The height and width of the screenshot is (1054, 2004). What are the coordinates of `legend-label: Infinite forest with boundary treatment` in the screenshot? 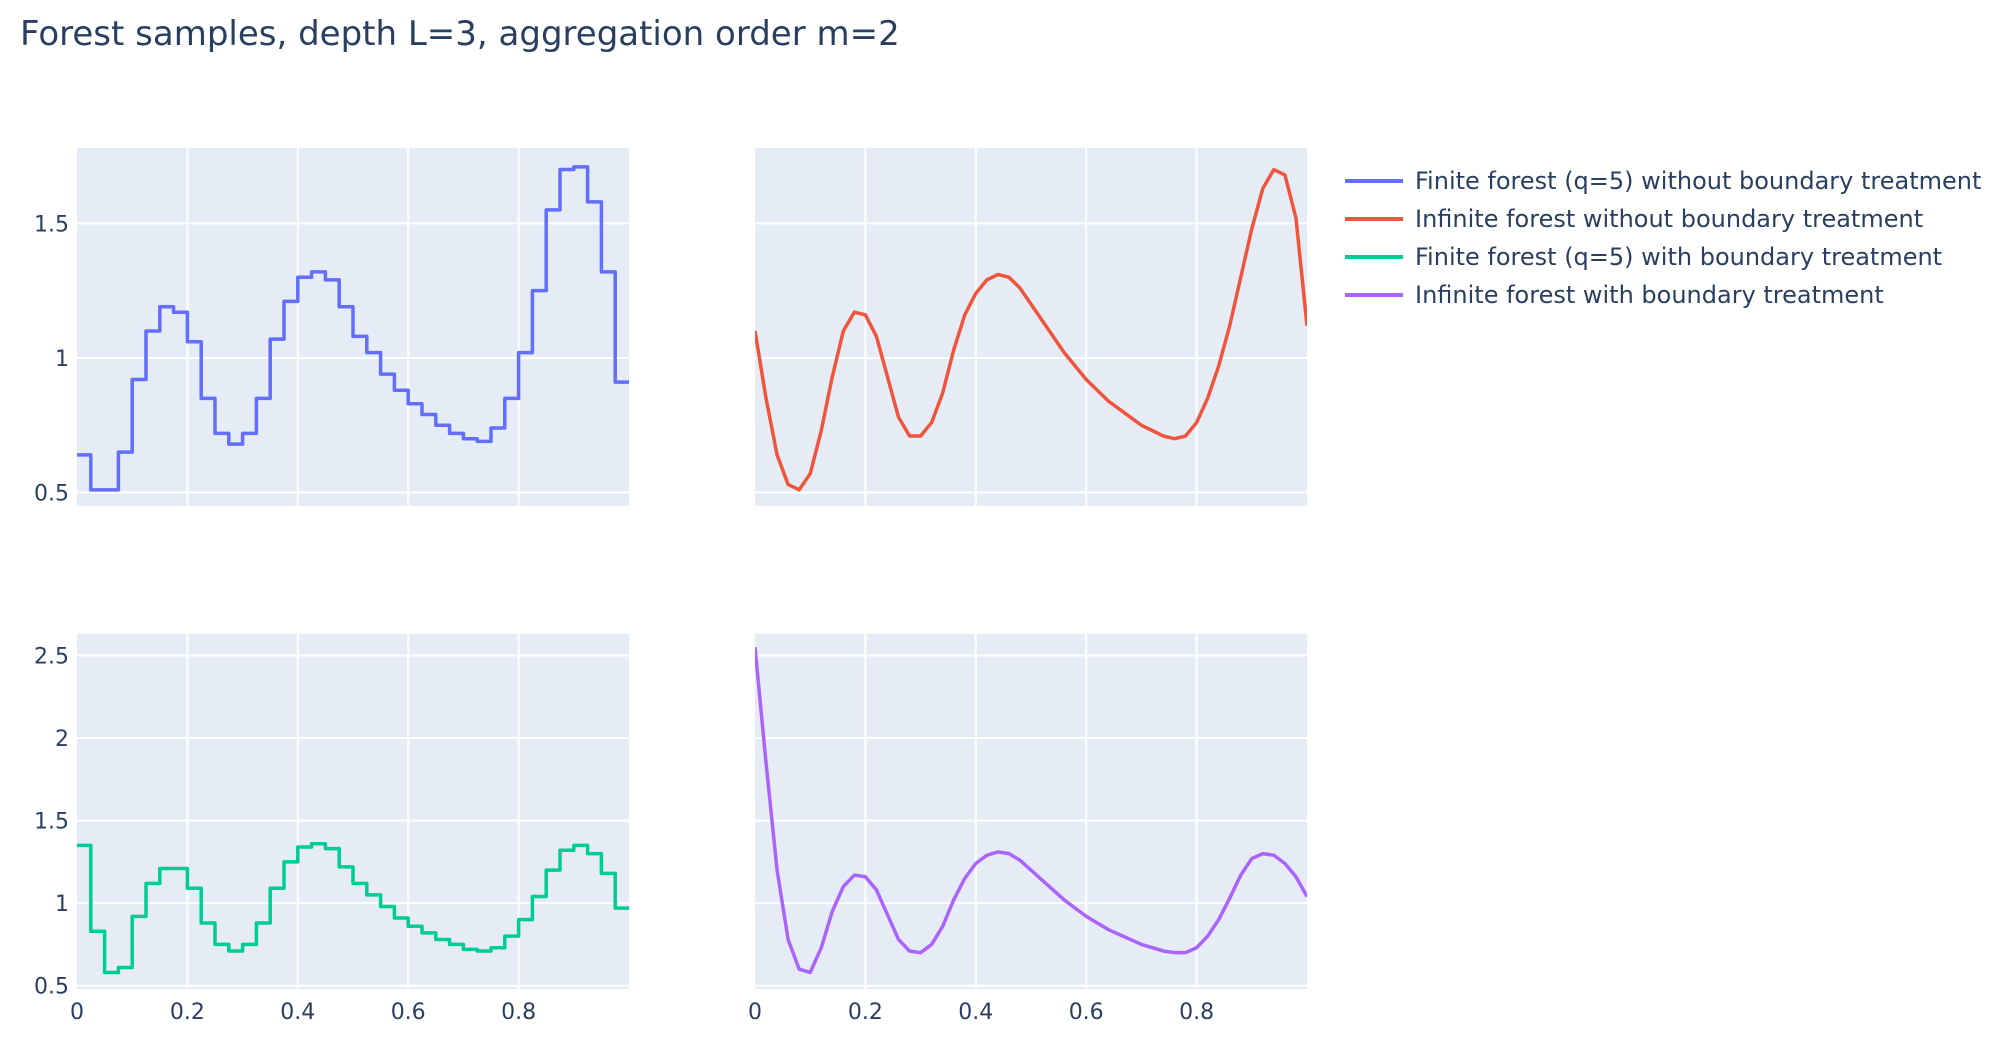 It's located at (1649, 295).